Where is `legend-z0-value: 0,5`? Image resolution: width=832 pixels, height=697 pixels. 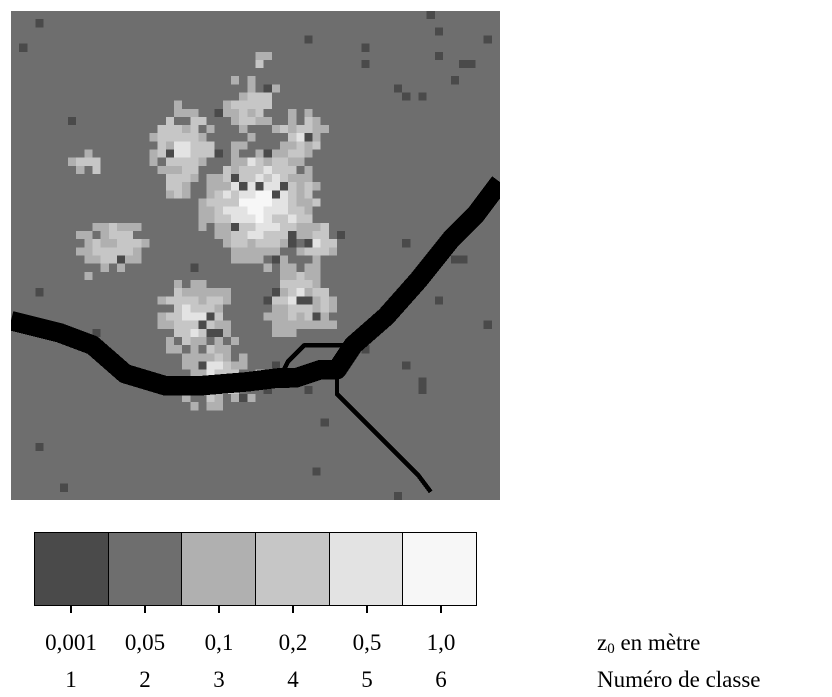 legend-z0-value: 0,5 is located at coordinates (367, 642).